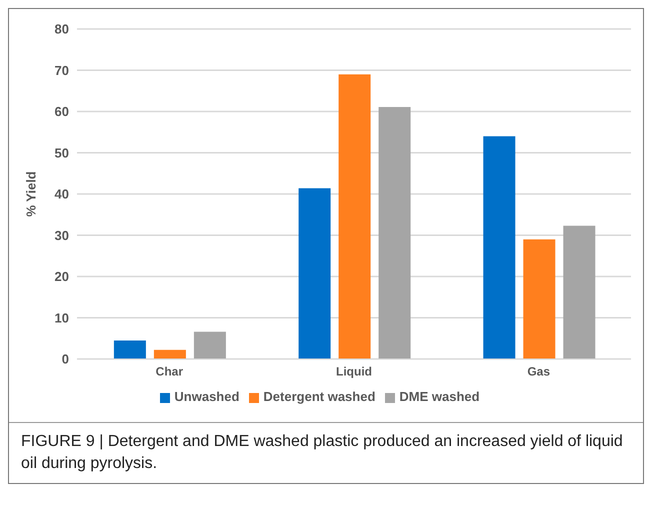  I want to click on y-tick-label: 30, so click(61, 235).